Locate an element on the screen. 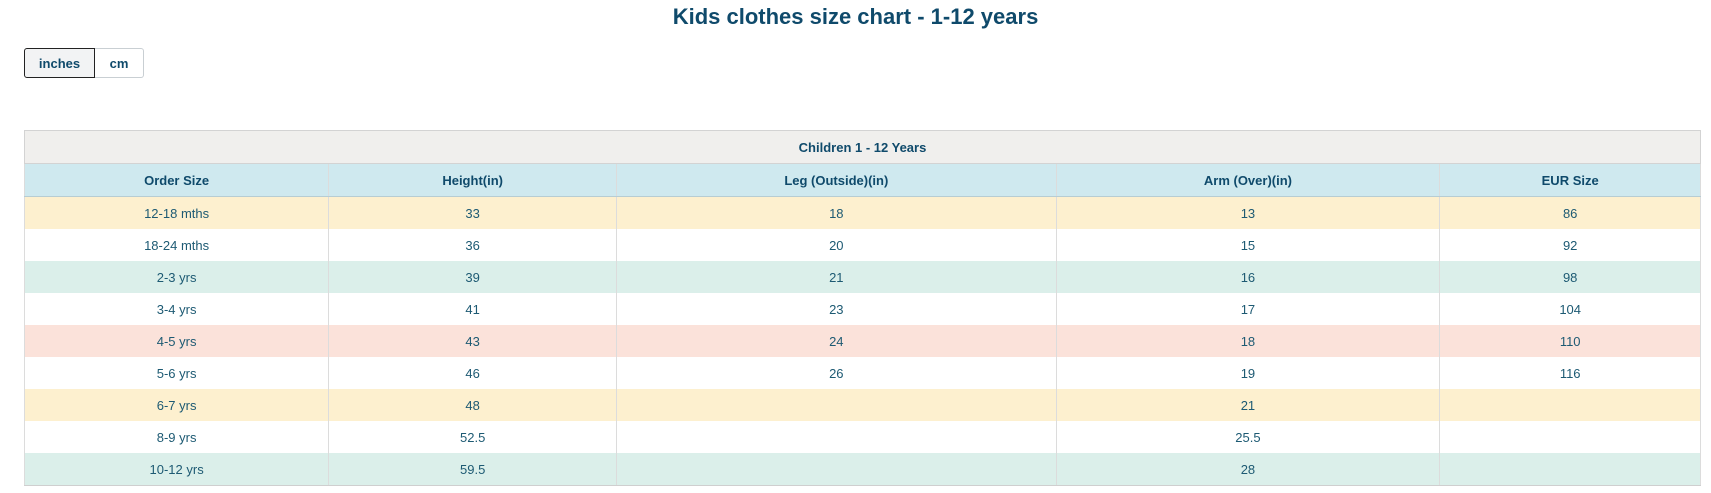 This screenshot has width=1711, height=493. column-header-order-size: Order Size is located at coordinates (176, 180).